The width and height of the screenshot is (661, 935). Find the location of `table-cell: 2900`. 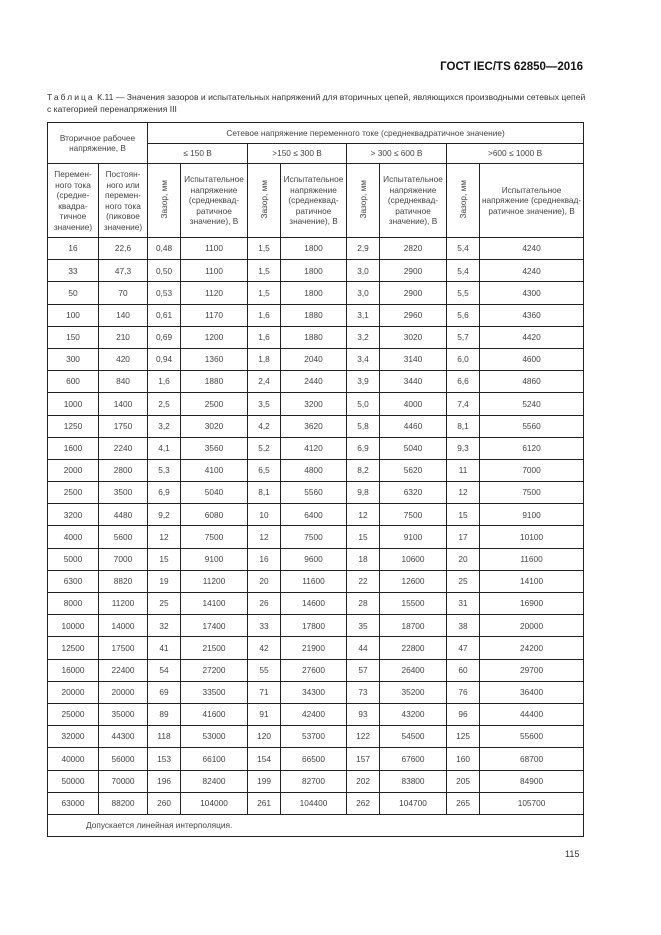

table-cell: 2900 is located at coordinates (413, 271).